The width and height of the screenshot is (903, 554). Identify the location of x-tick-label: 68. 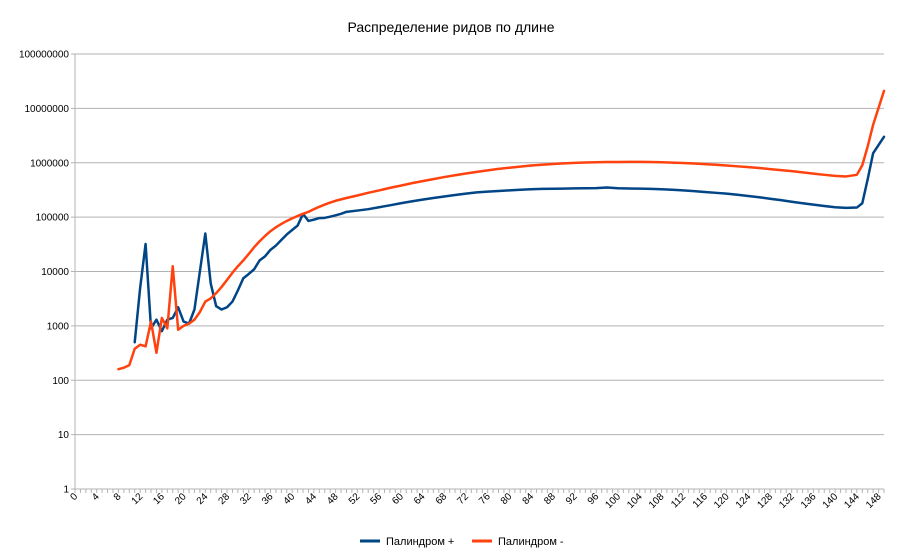
(442, 499).